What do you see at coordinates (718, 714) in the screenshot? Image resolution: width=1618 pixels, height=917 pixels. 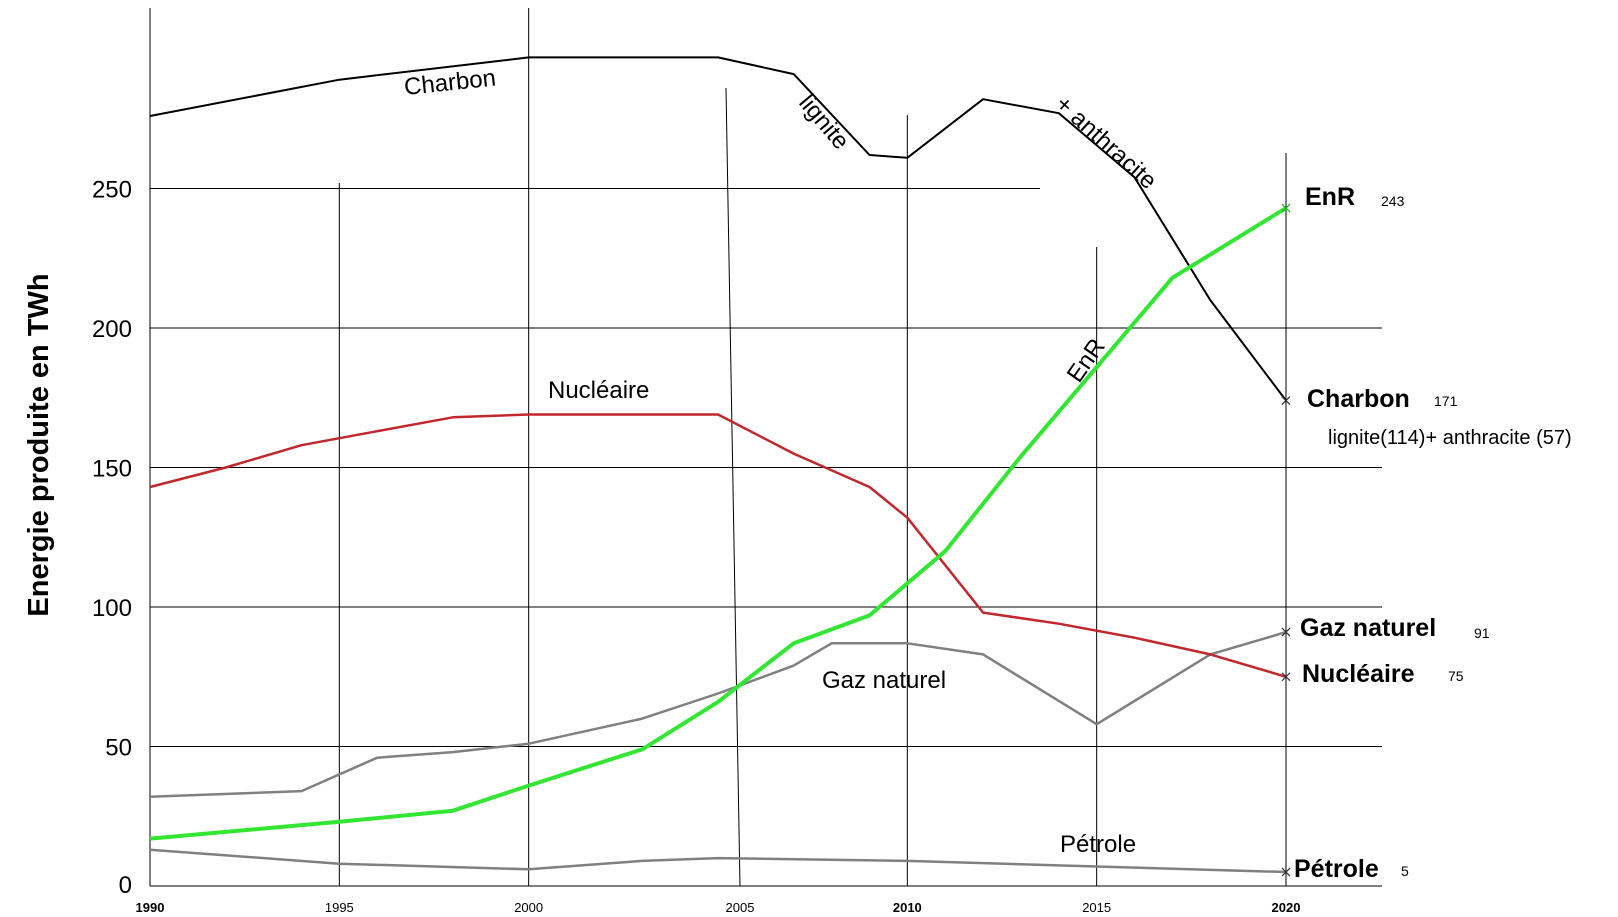 I see `series-line-gaz-naturel` at bounding box center [718, 714].